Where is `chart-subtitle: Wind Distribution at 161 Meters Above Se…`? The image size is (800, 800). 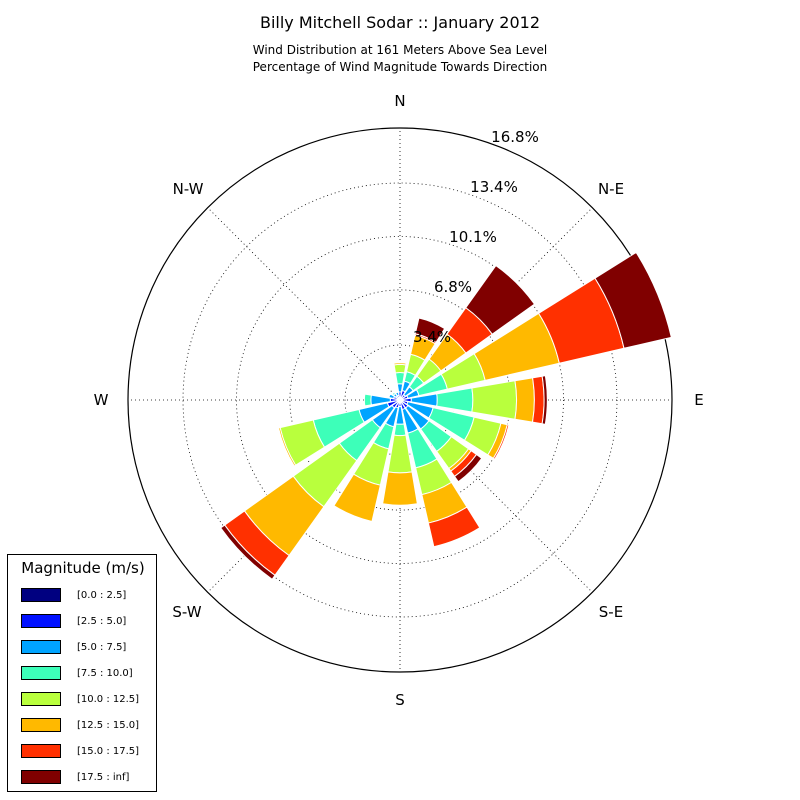
chart-subtitle: Wind Distribution at 161 Meters Above Se… is located at coordinates (400, 50).